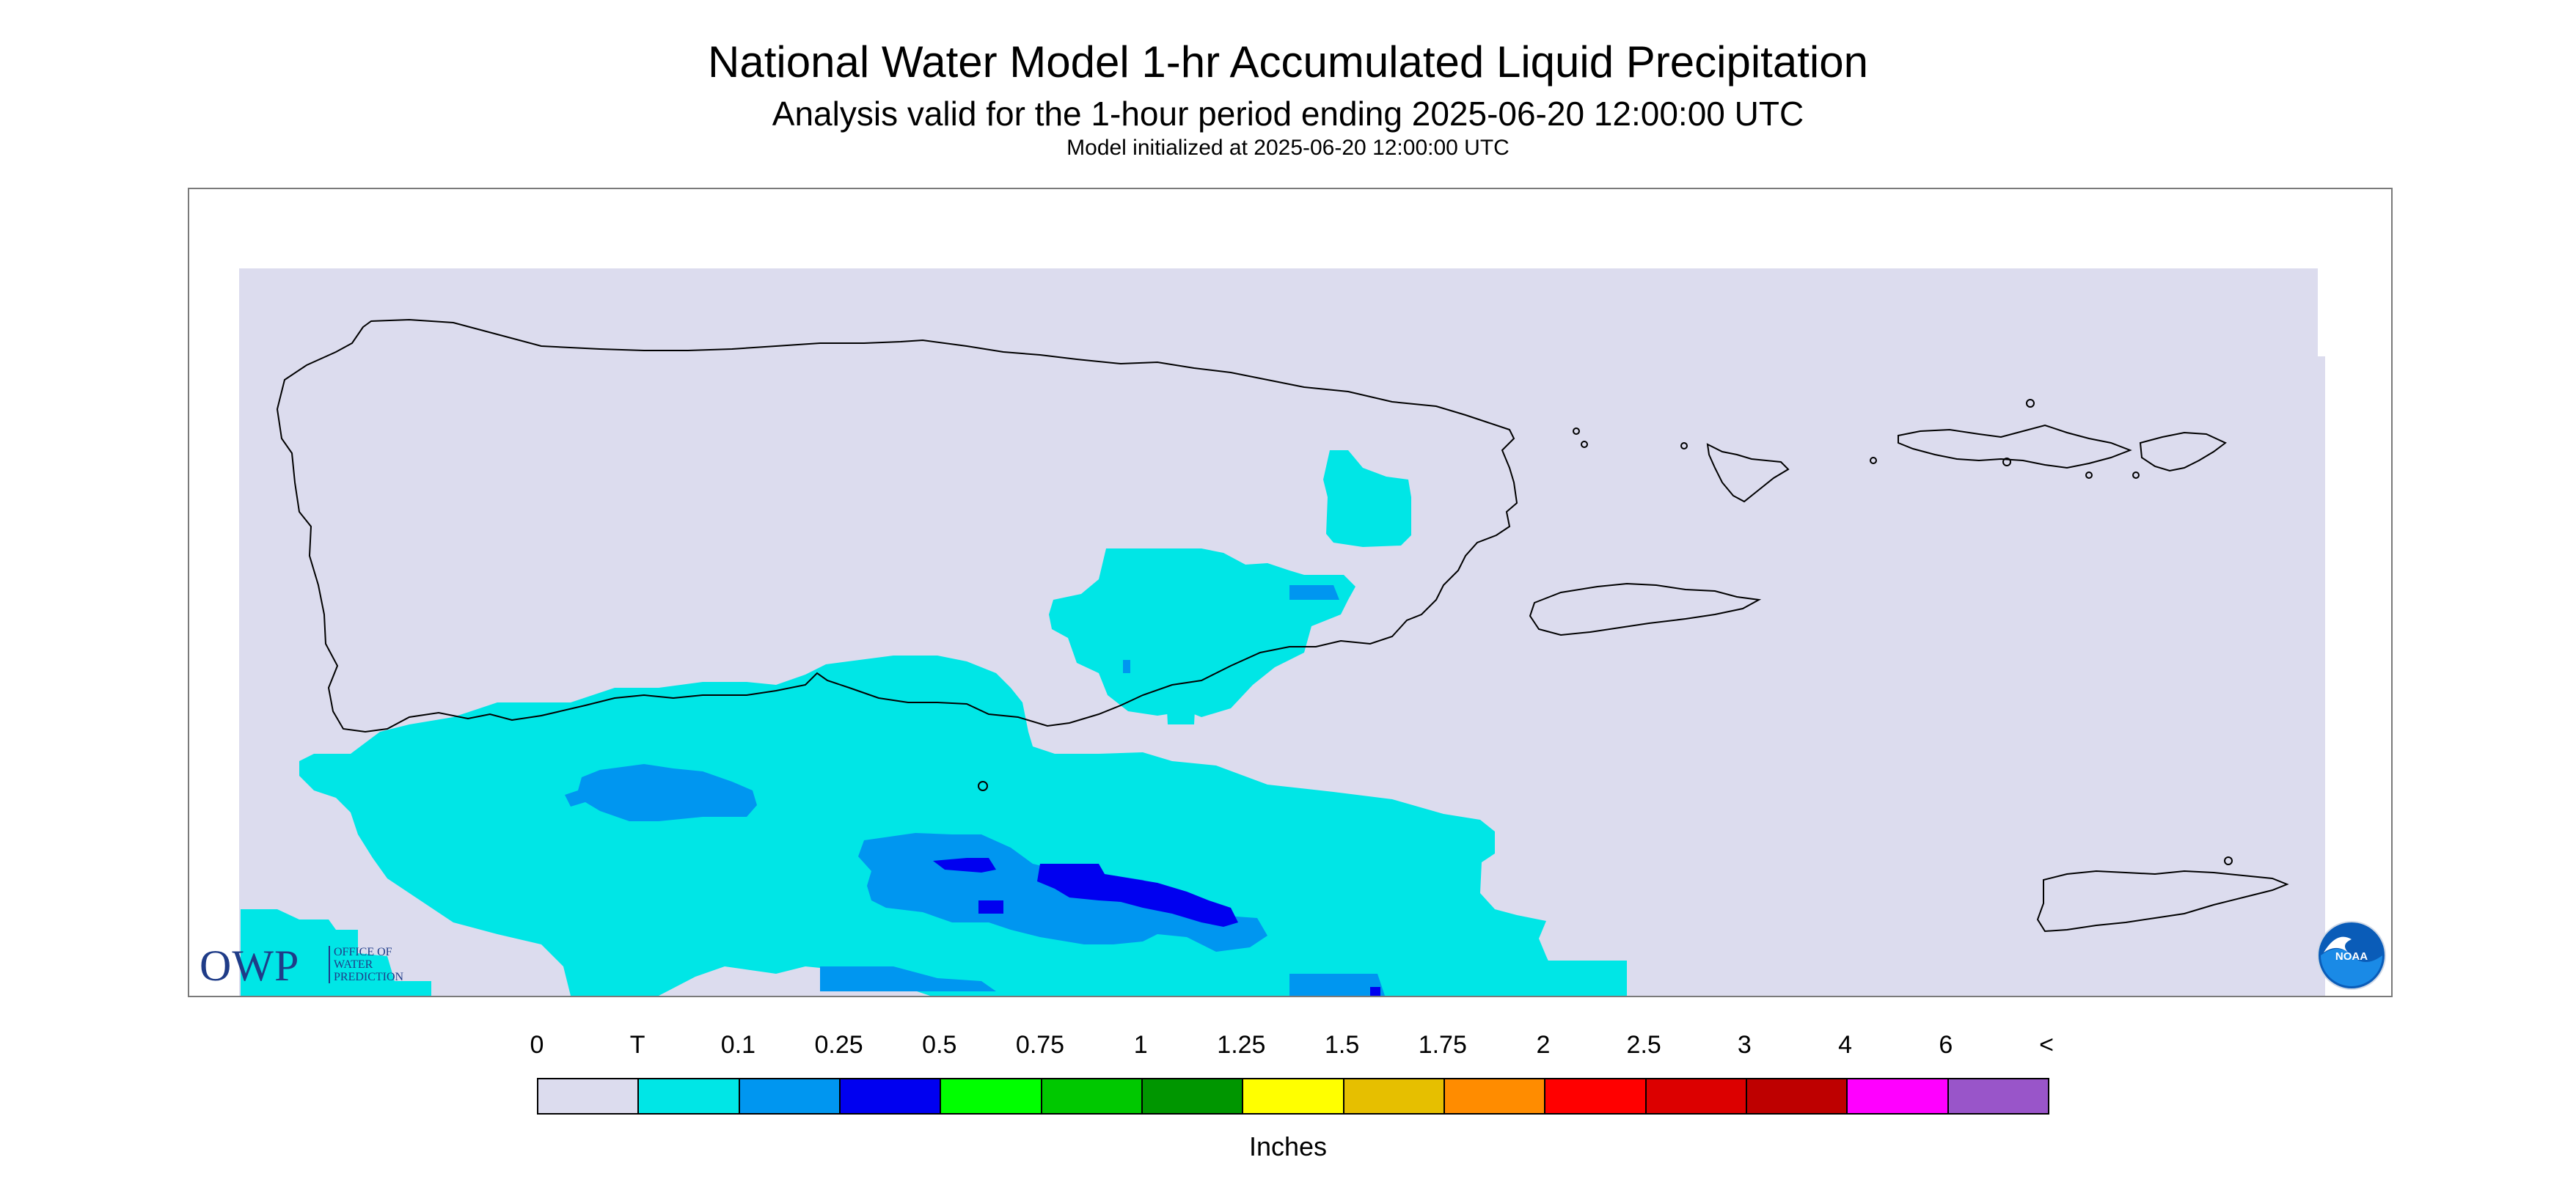 The height and width of the screenshot is (1182, 2576). I want to click on legend-colorbar, so click(1293, 1096).